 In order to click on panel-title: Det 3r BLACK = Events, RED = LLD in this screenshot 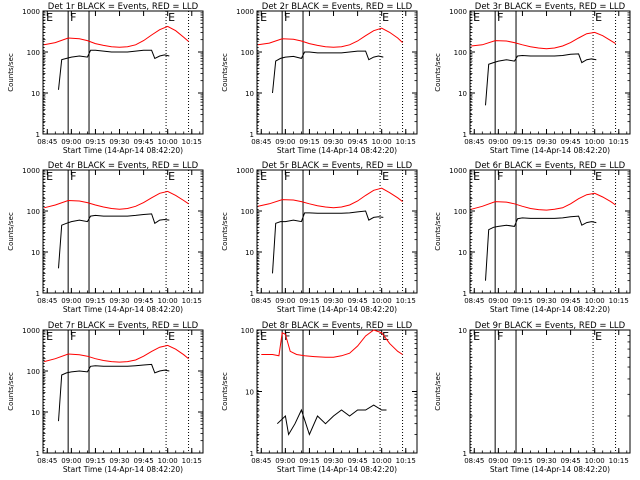, I will do `click(550, 7)`.